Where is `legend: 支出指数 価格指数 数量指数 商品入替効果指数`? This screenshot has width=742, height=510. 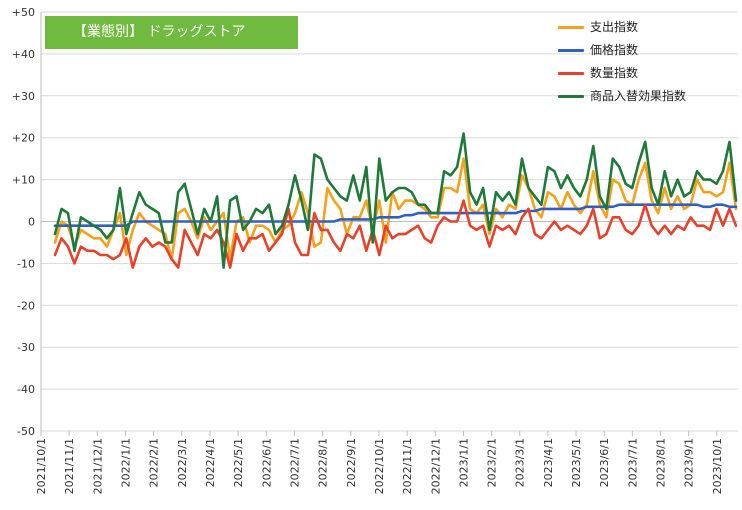 legend: 支出指数 価格指数 数量指数 商品入替効果指数 is located at coordinates (622, 64).